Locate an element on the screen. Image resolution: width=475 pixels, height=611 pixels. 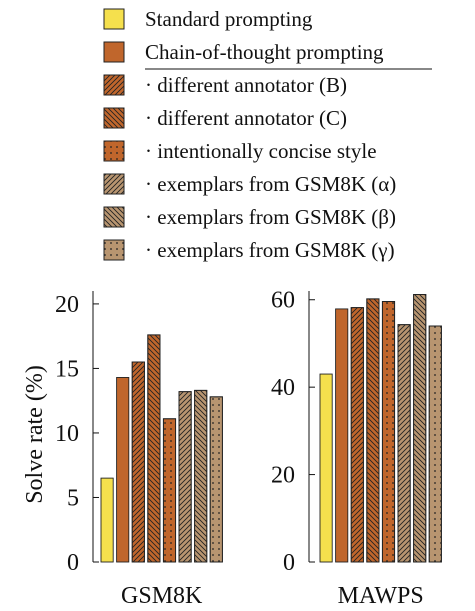
legend-item: · exemplars from GSM8K (β) is located at coordinates (249, 217).